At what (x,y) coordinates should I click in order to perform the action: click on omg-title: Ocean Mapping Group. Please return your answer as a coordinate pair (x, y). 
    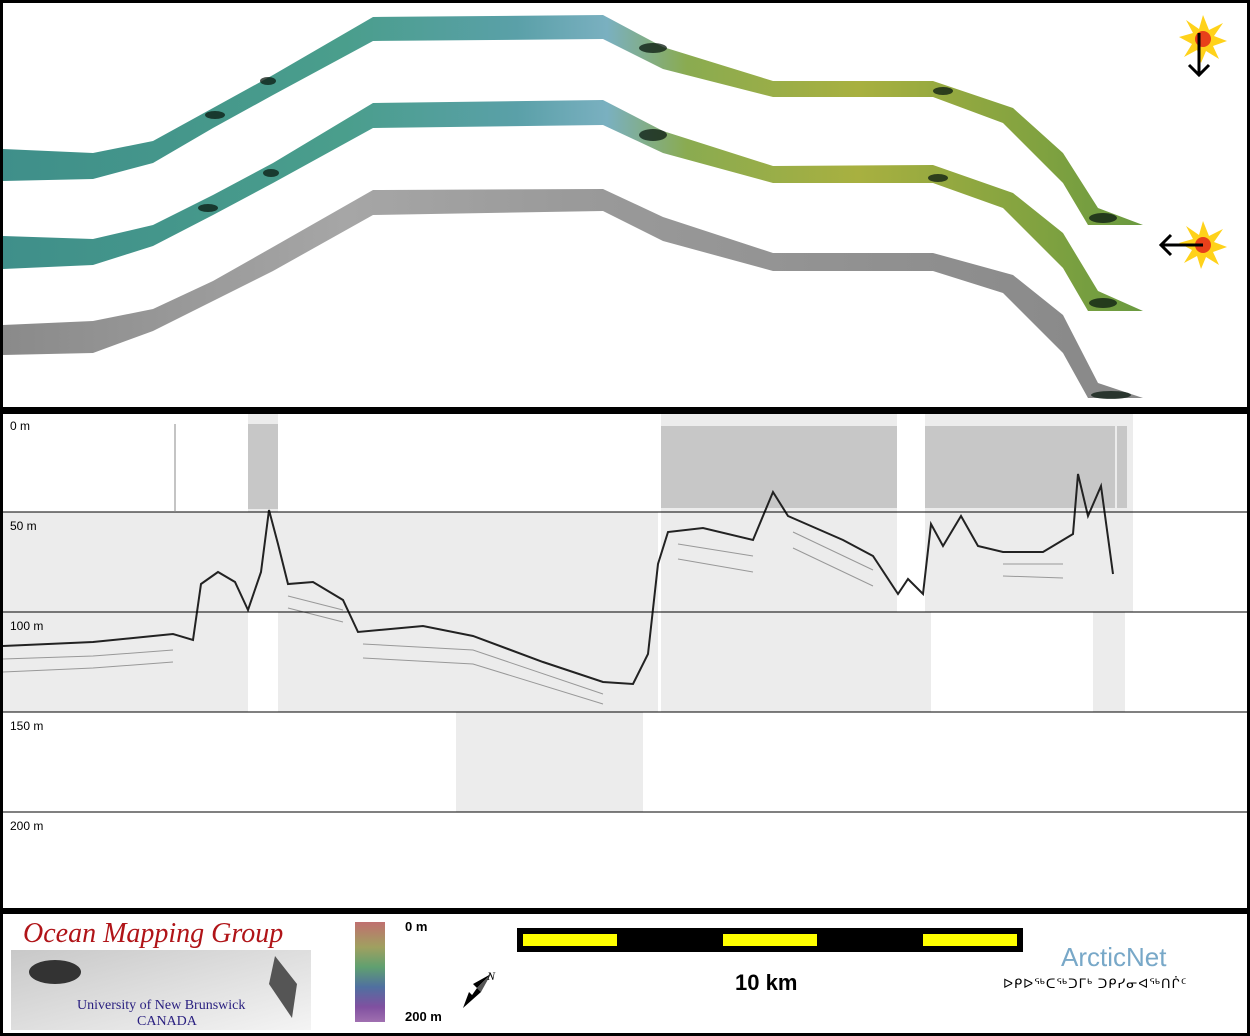
    Looking at the image, I should click on (153, 933).